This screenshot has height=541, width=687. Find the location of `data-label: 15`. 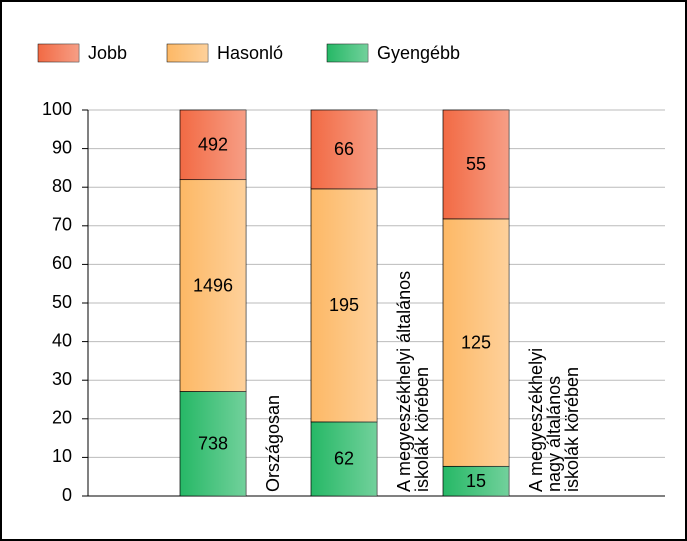

data-label: 15 is located at coordinates (476, 481).